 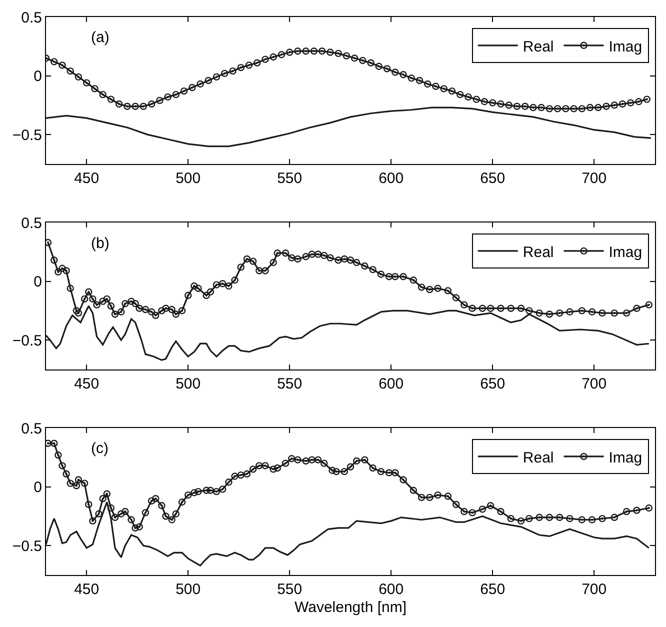 I want to click on annotation: (b), so click(x=100, y=243).